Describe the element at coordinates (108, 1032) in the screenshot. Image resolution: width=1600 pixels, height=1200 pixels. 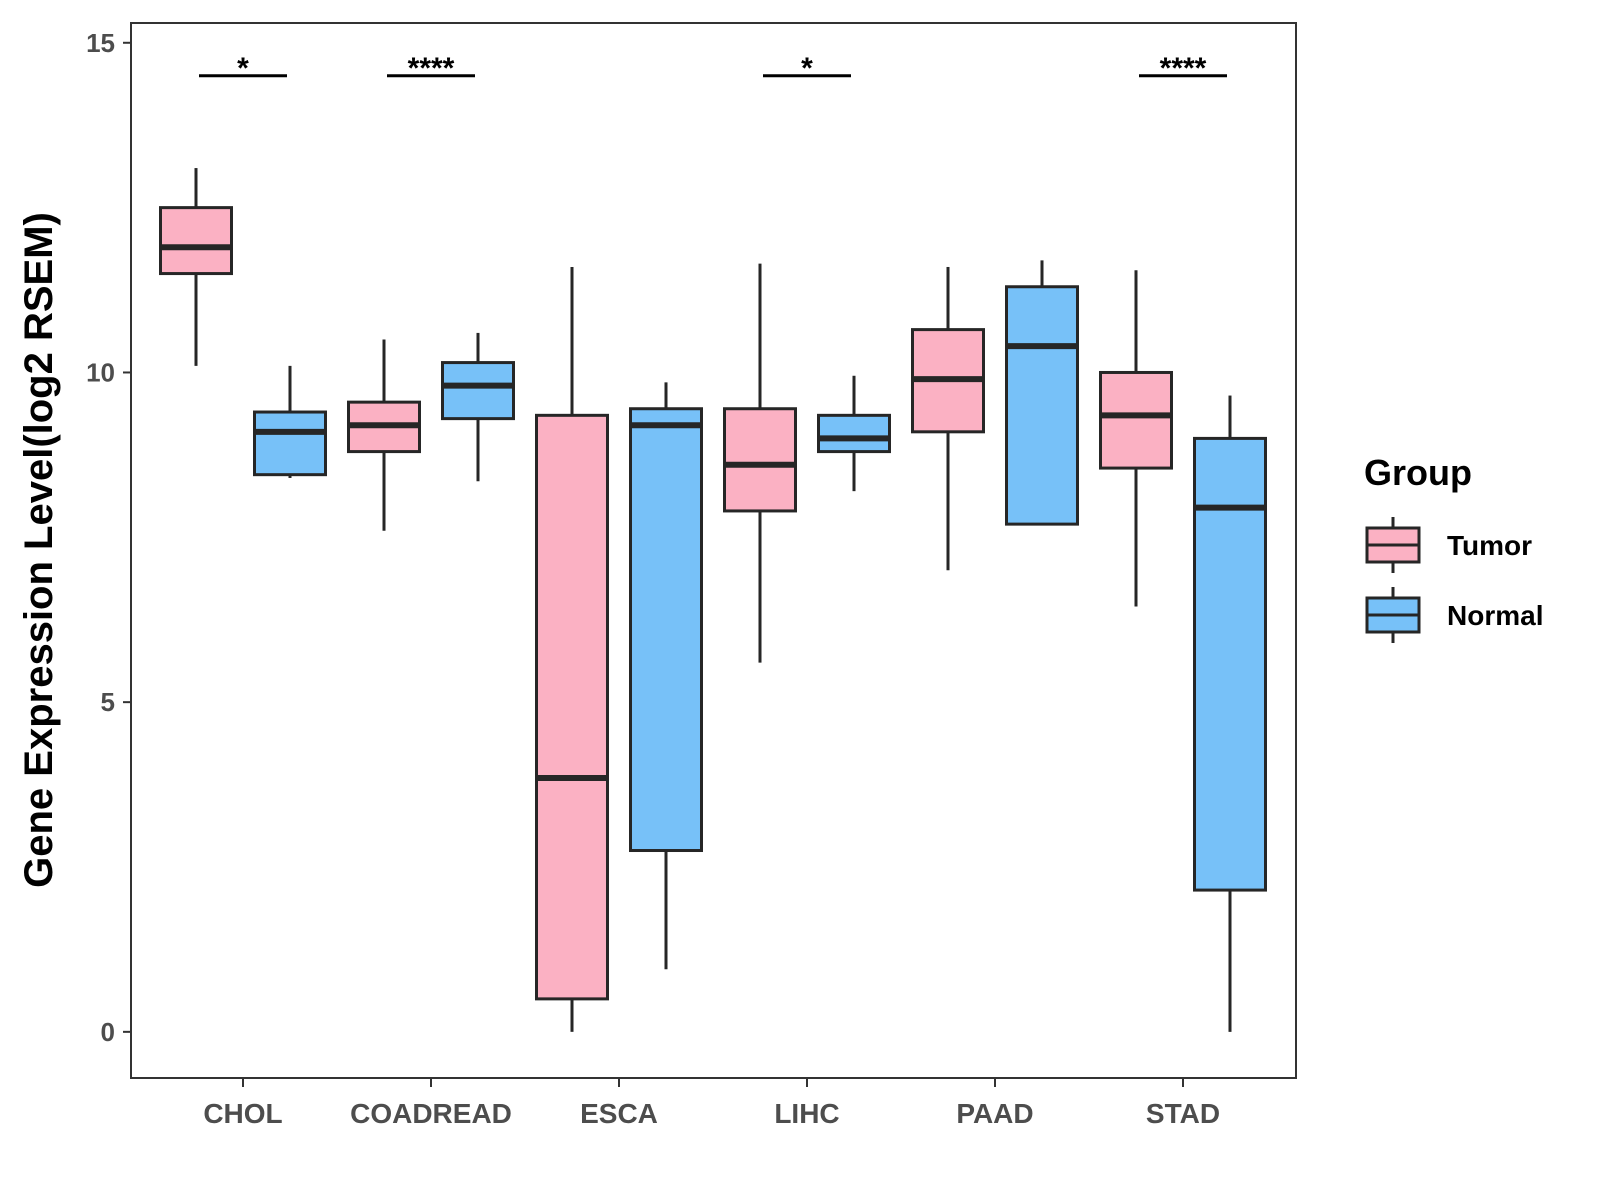
I see `y-tick-label: 0` at that location.